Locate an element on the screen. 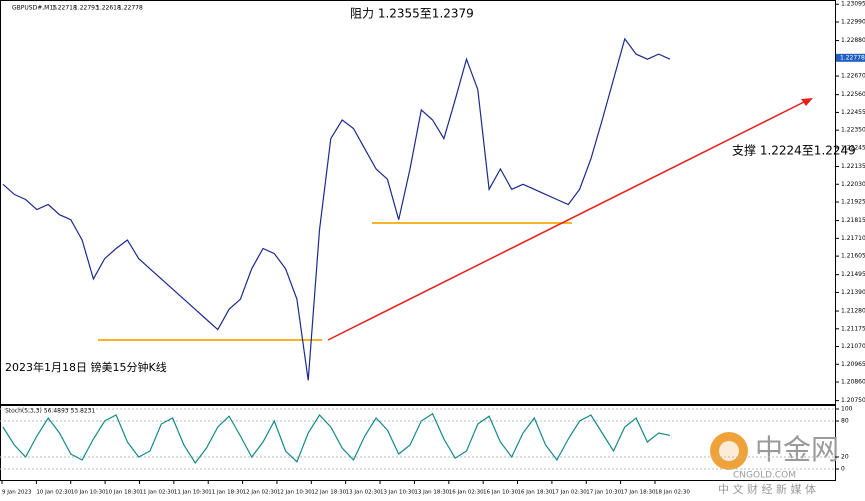 The height and width of the screenshot is (501, 865). indicator-frame is located at coordinates (418, 443).